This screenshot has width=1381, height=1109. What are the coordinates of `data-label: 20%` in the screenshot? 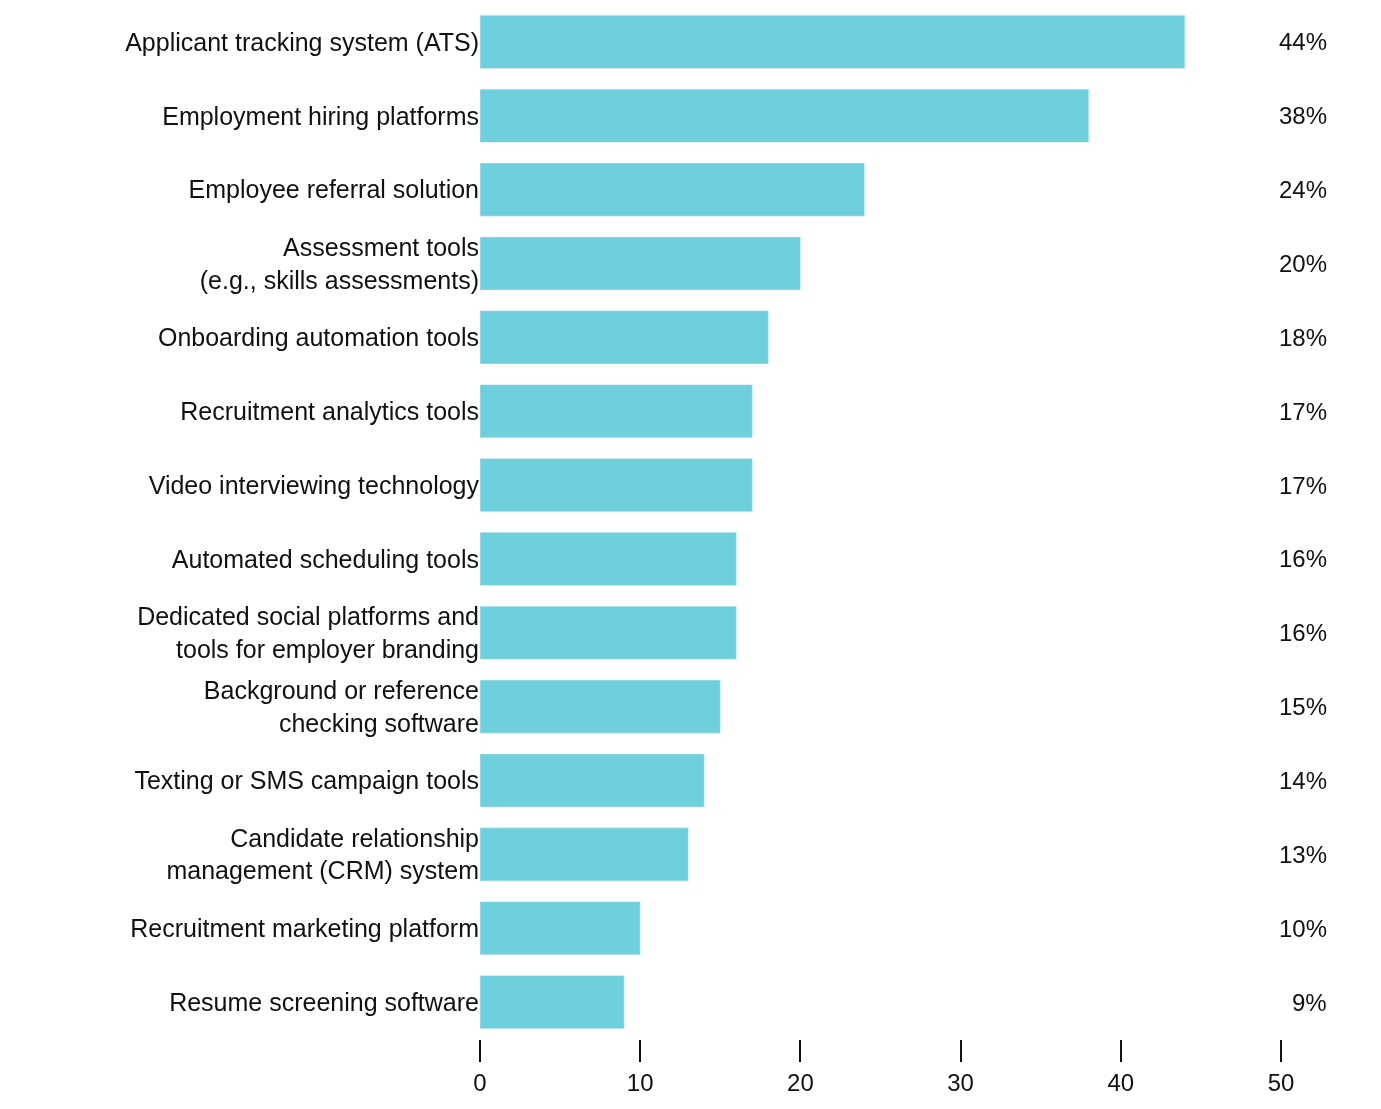 It's located at (1303, 263).